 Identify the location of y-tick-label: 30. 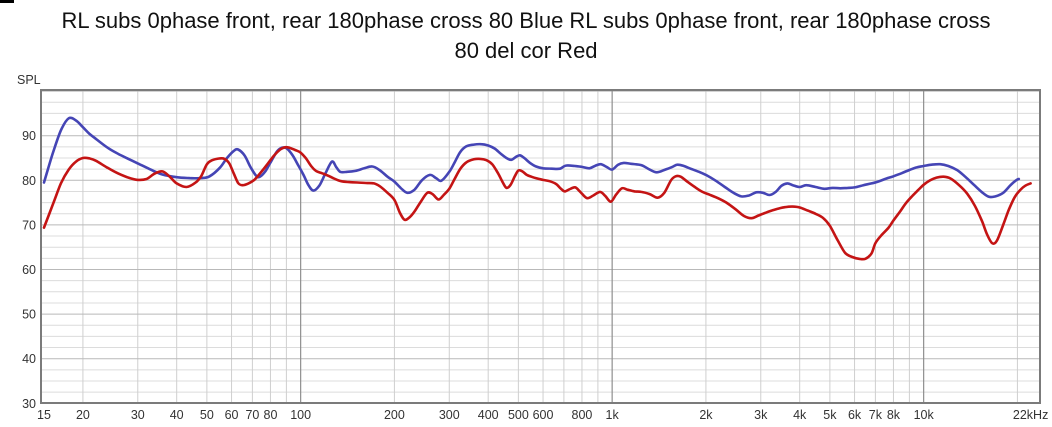
(29, 404).